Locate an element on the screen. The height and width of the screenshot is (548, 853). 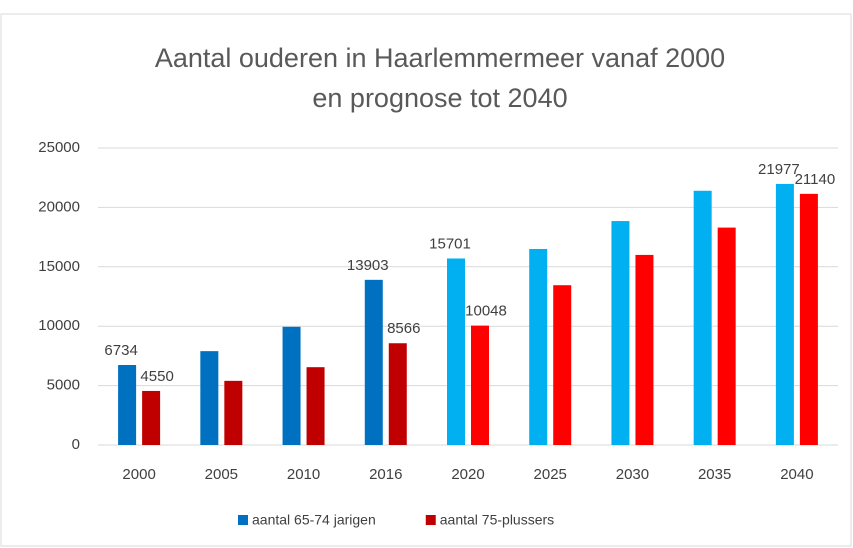
x-tick-label: 2030 is located at coordinates (632, 474).